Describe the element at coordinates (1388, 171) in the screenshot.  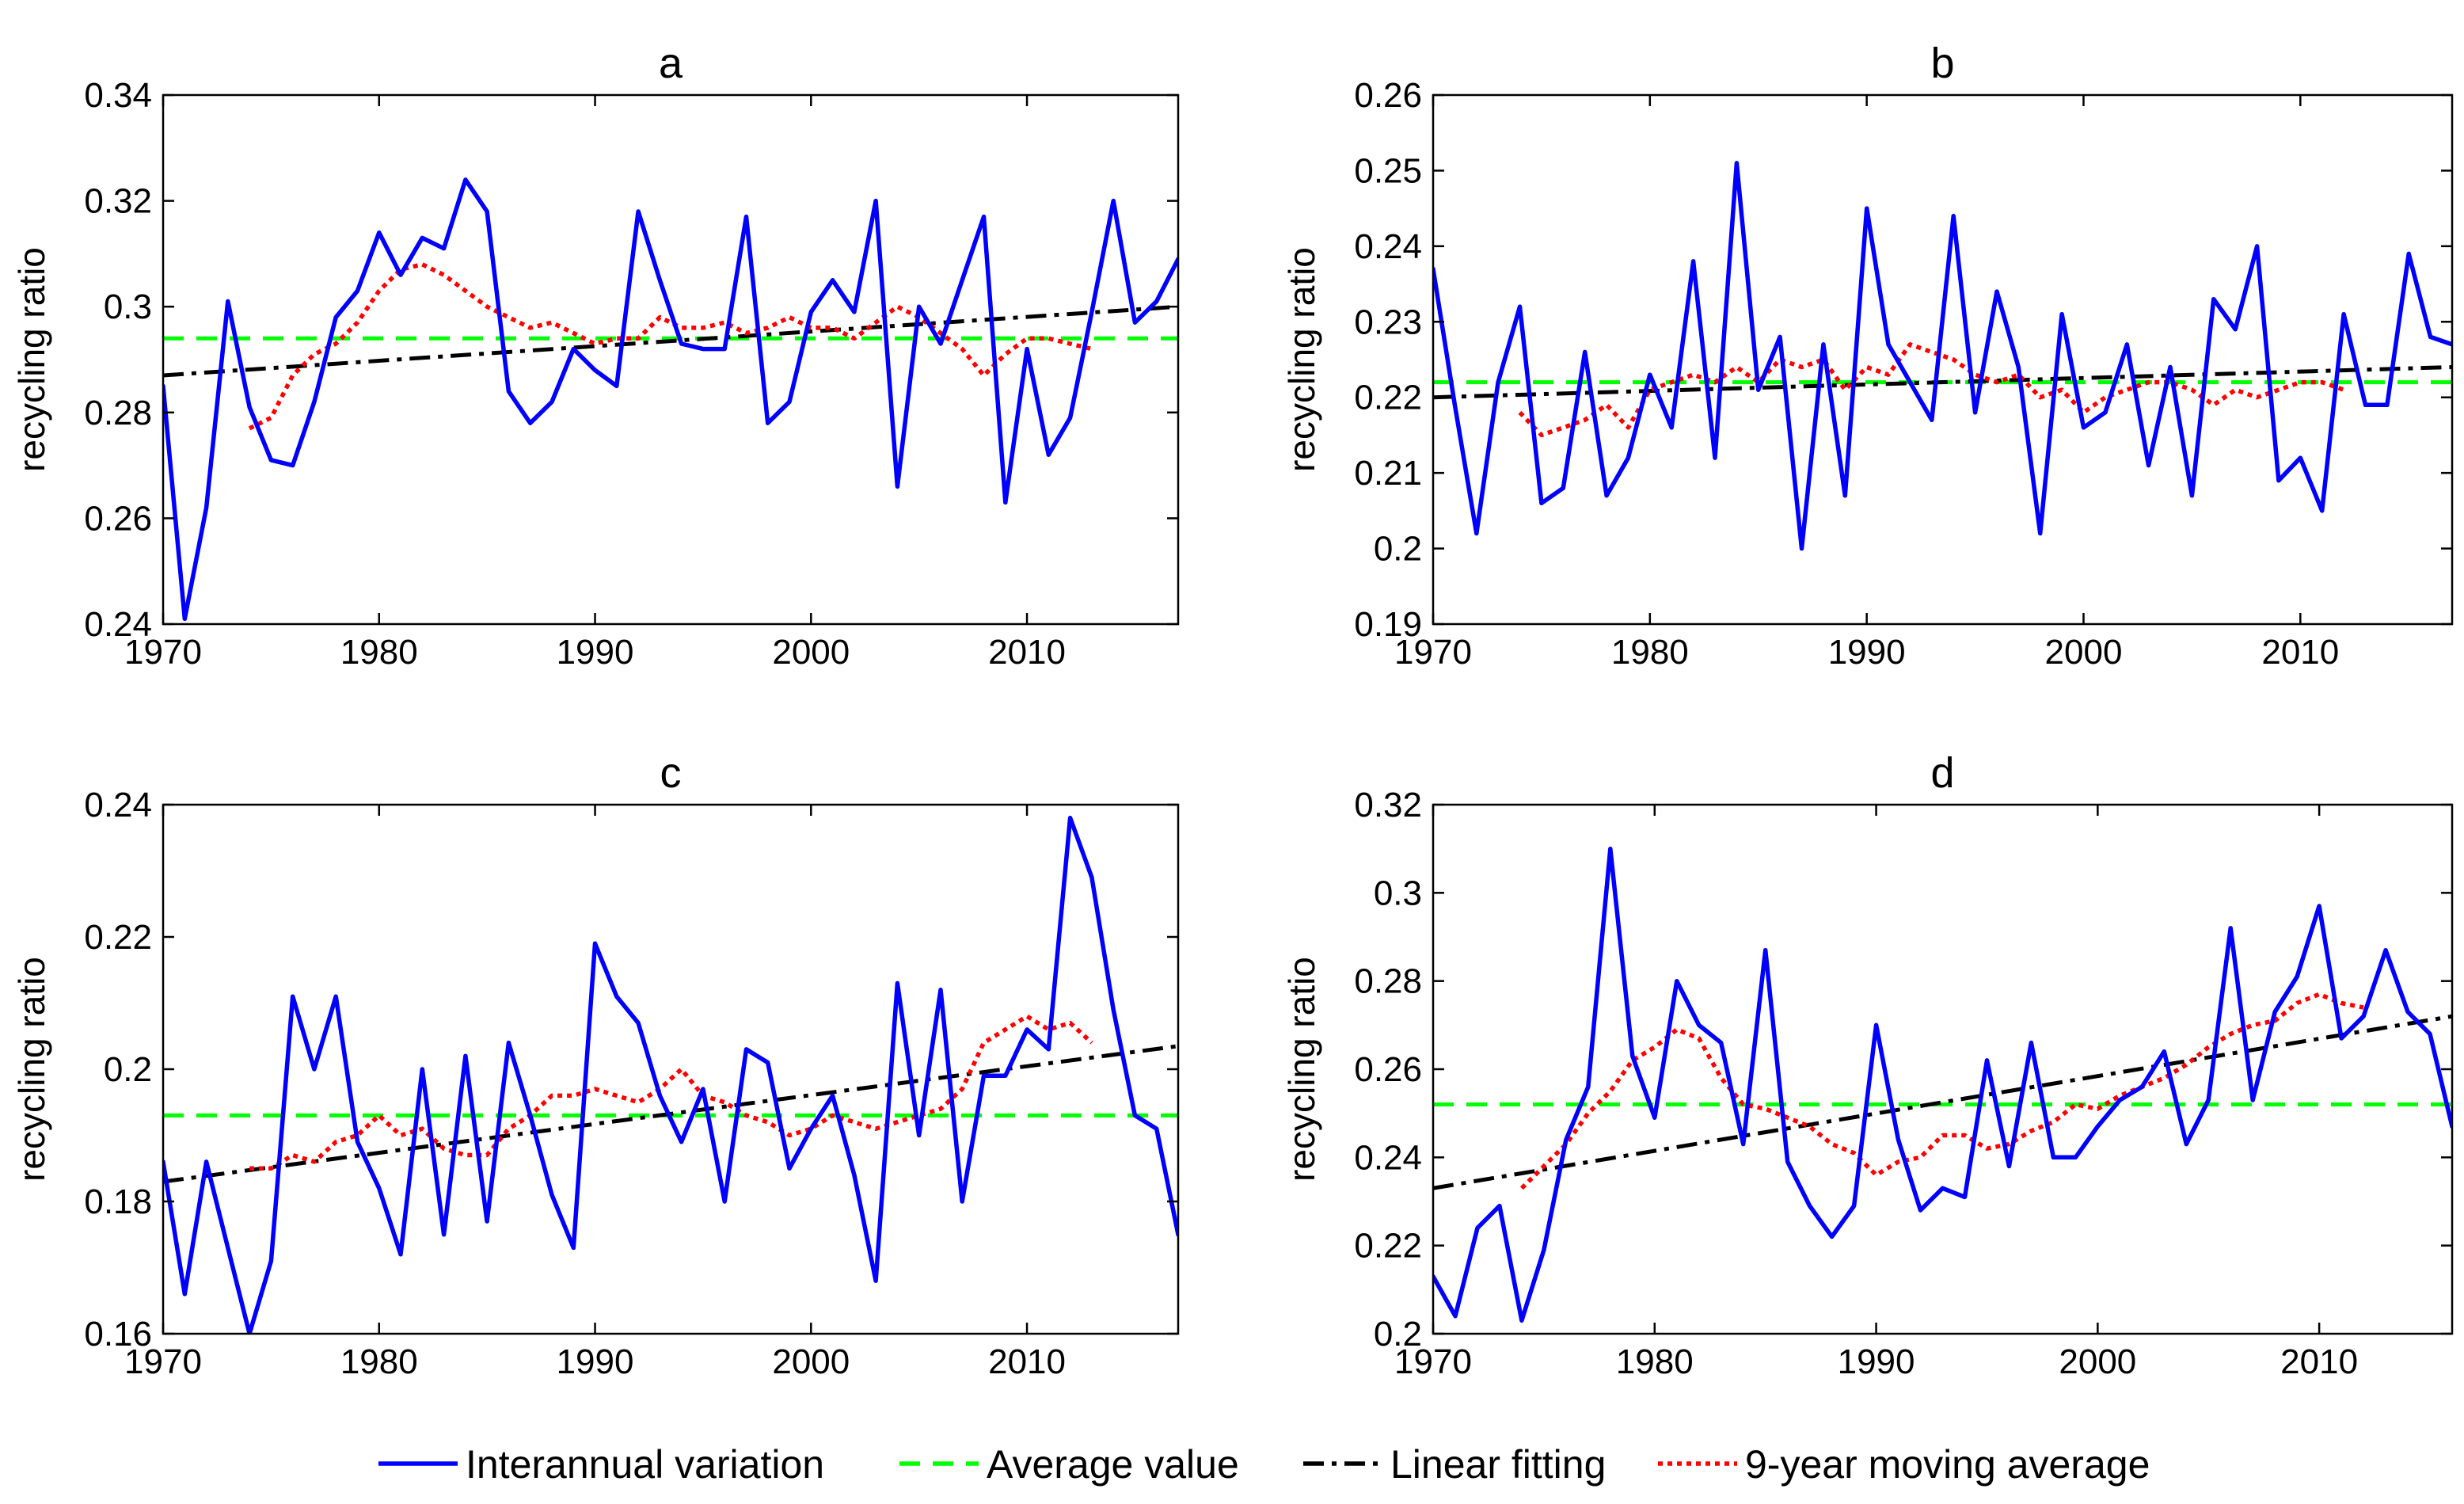
I see `y-tick-label: 0.25` at that location.